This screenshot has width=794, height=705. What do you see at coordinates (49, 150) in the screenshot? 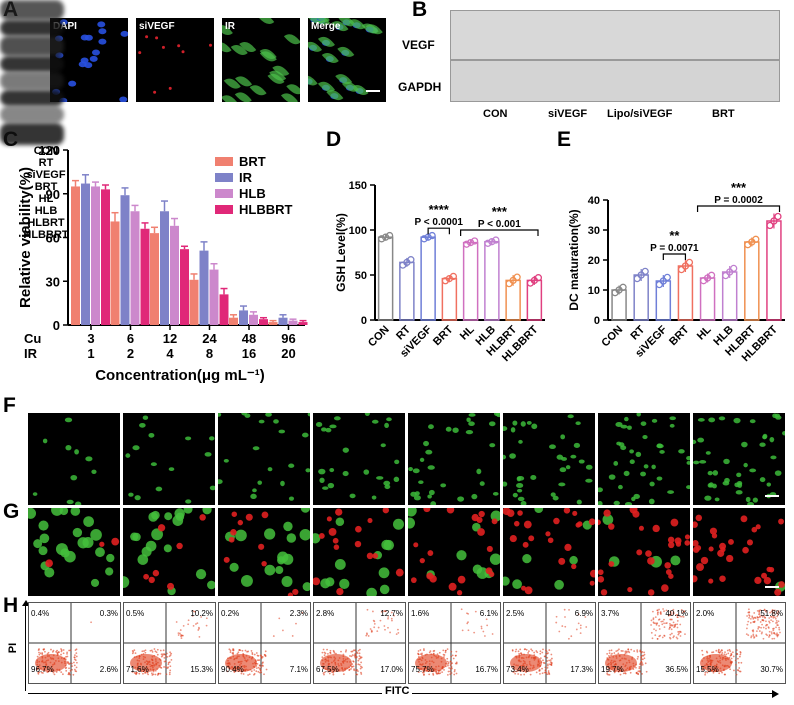
I see `c-y-tick-label: 120` at bounding box center [49, 150].